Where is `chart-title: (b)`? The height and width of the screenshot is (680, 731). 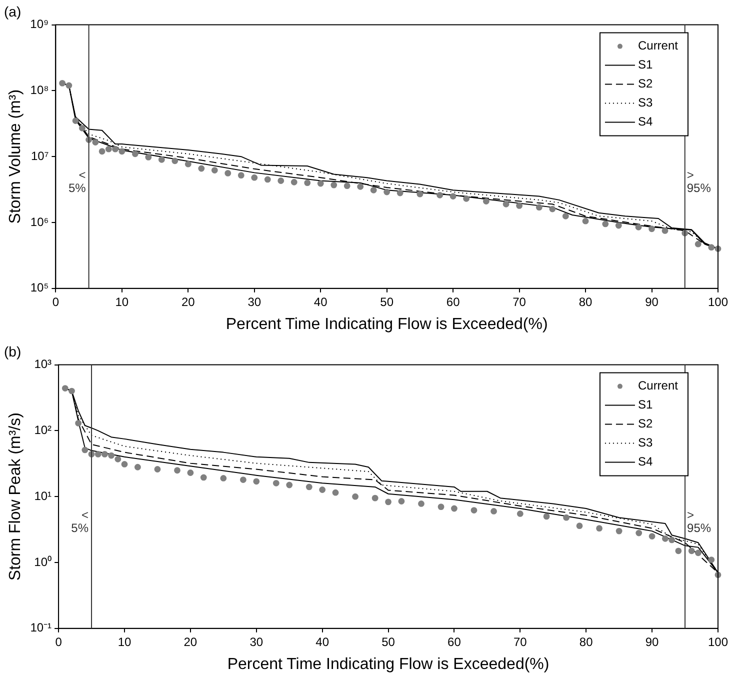 chart-title: (b) is located at coordinates (13, 351).